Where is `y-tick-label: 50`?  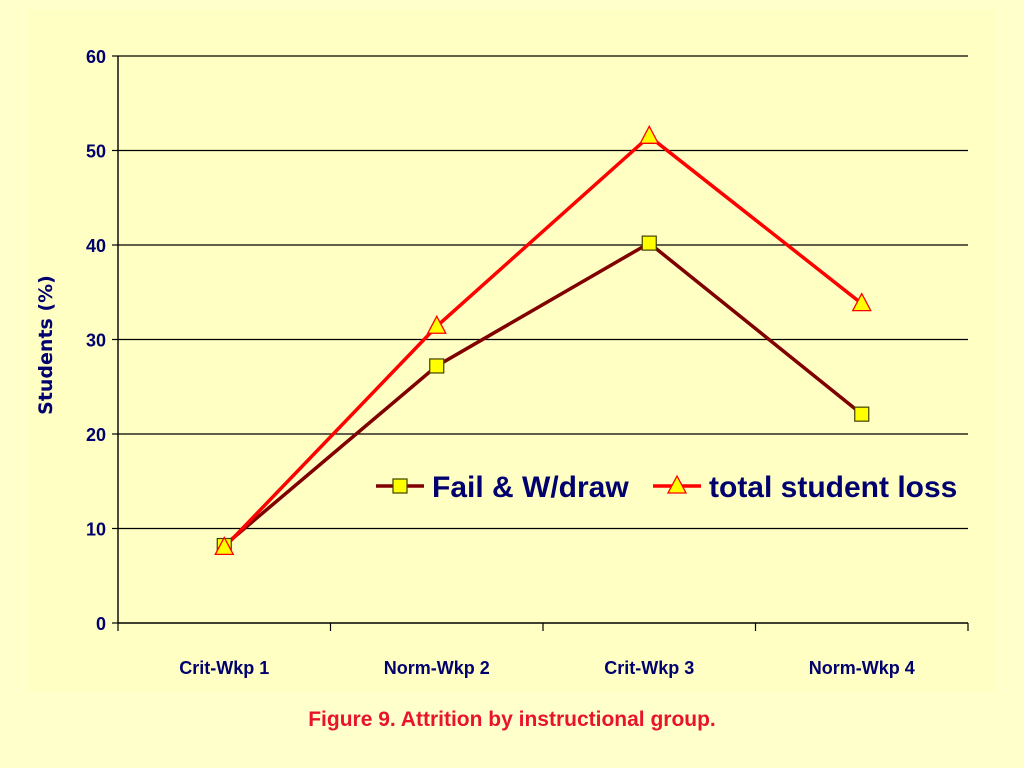 y-tick-label: 50 is located at coordinates (96, 152).